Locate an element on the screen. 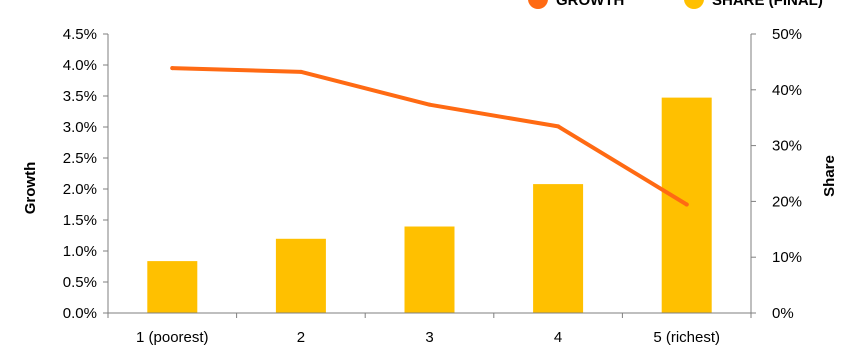  legend-label: SHARE (FINAL) is located at coordinates (767, 4).